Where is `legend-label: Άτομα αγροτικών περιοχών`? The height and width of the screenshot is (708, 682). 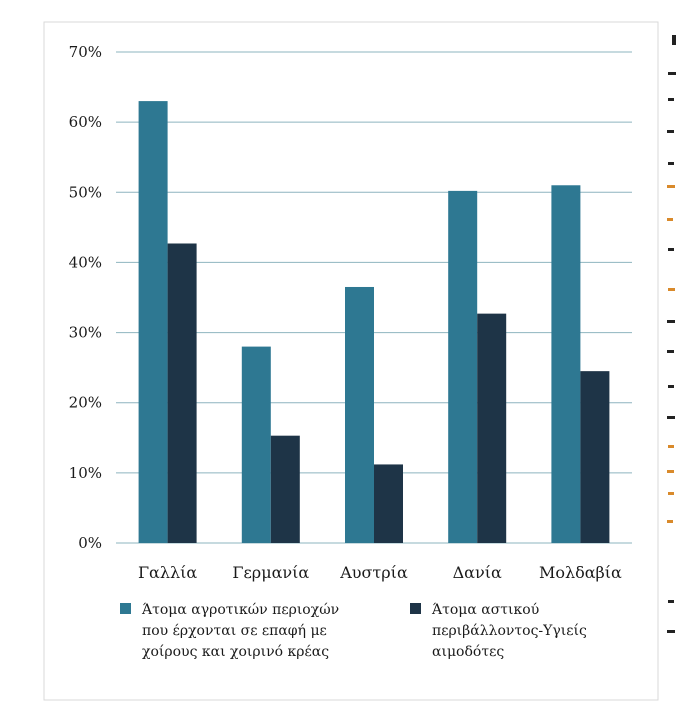 legend-label: Άτομα αγροτικών περιοχών is located at coordinates (240, 610).